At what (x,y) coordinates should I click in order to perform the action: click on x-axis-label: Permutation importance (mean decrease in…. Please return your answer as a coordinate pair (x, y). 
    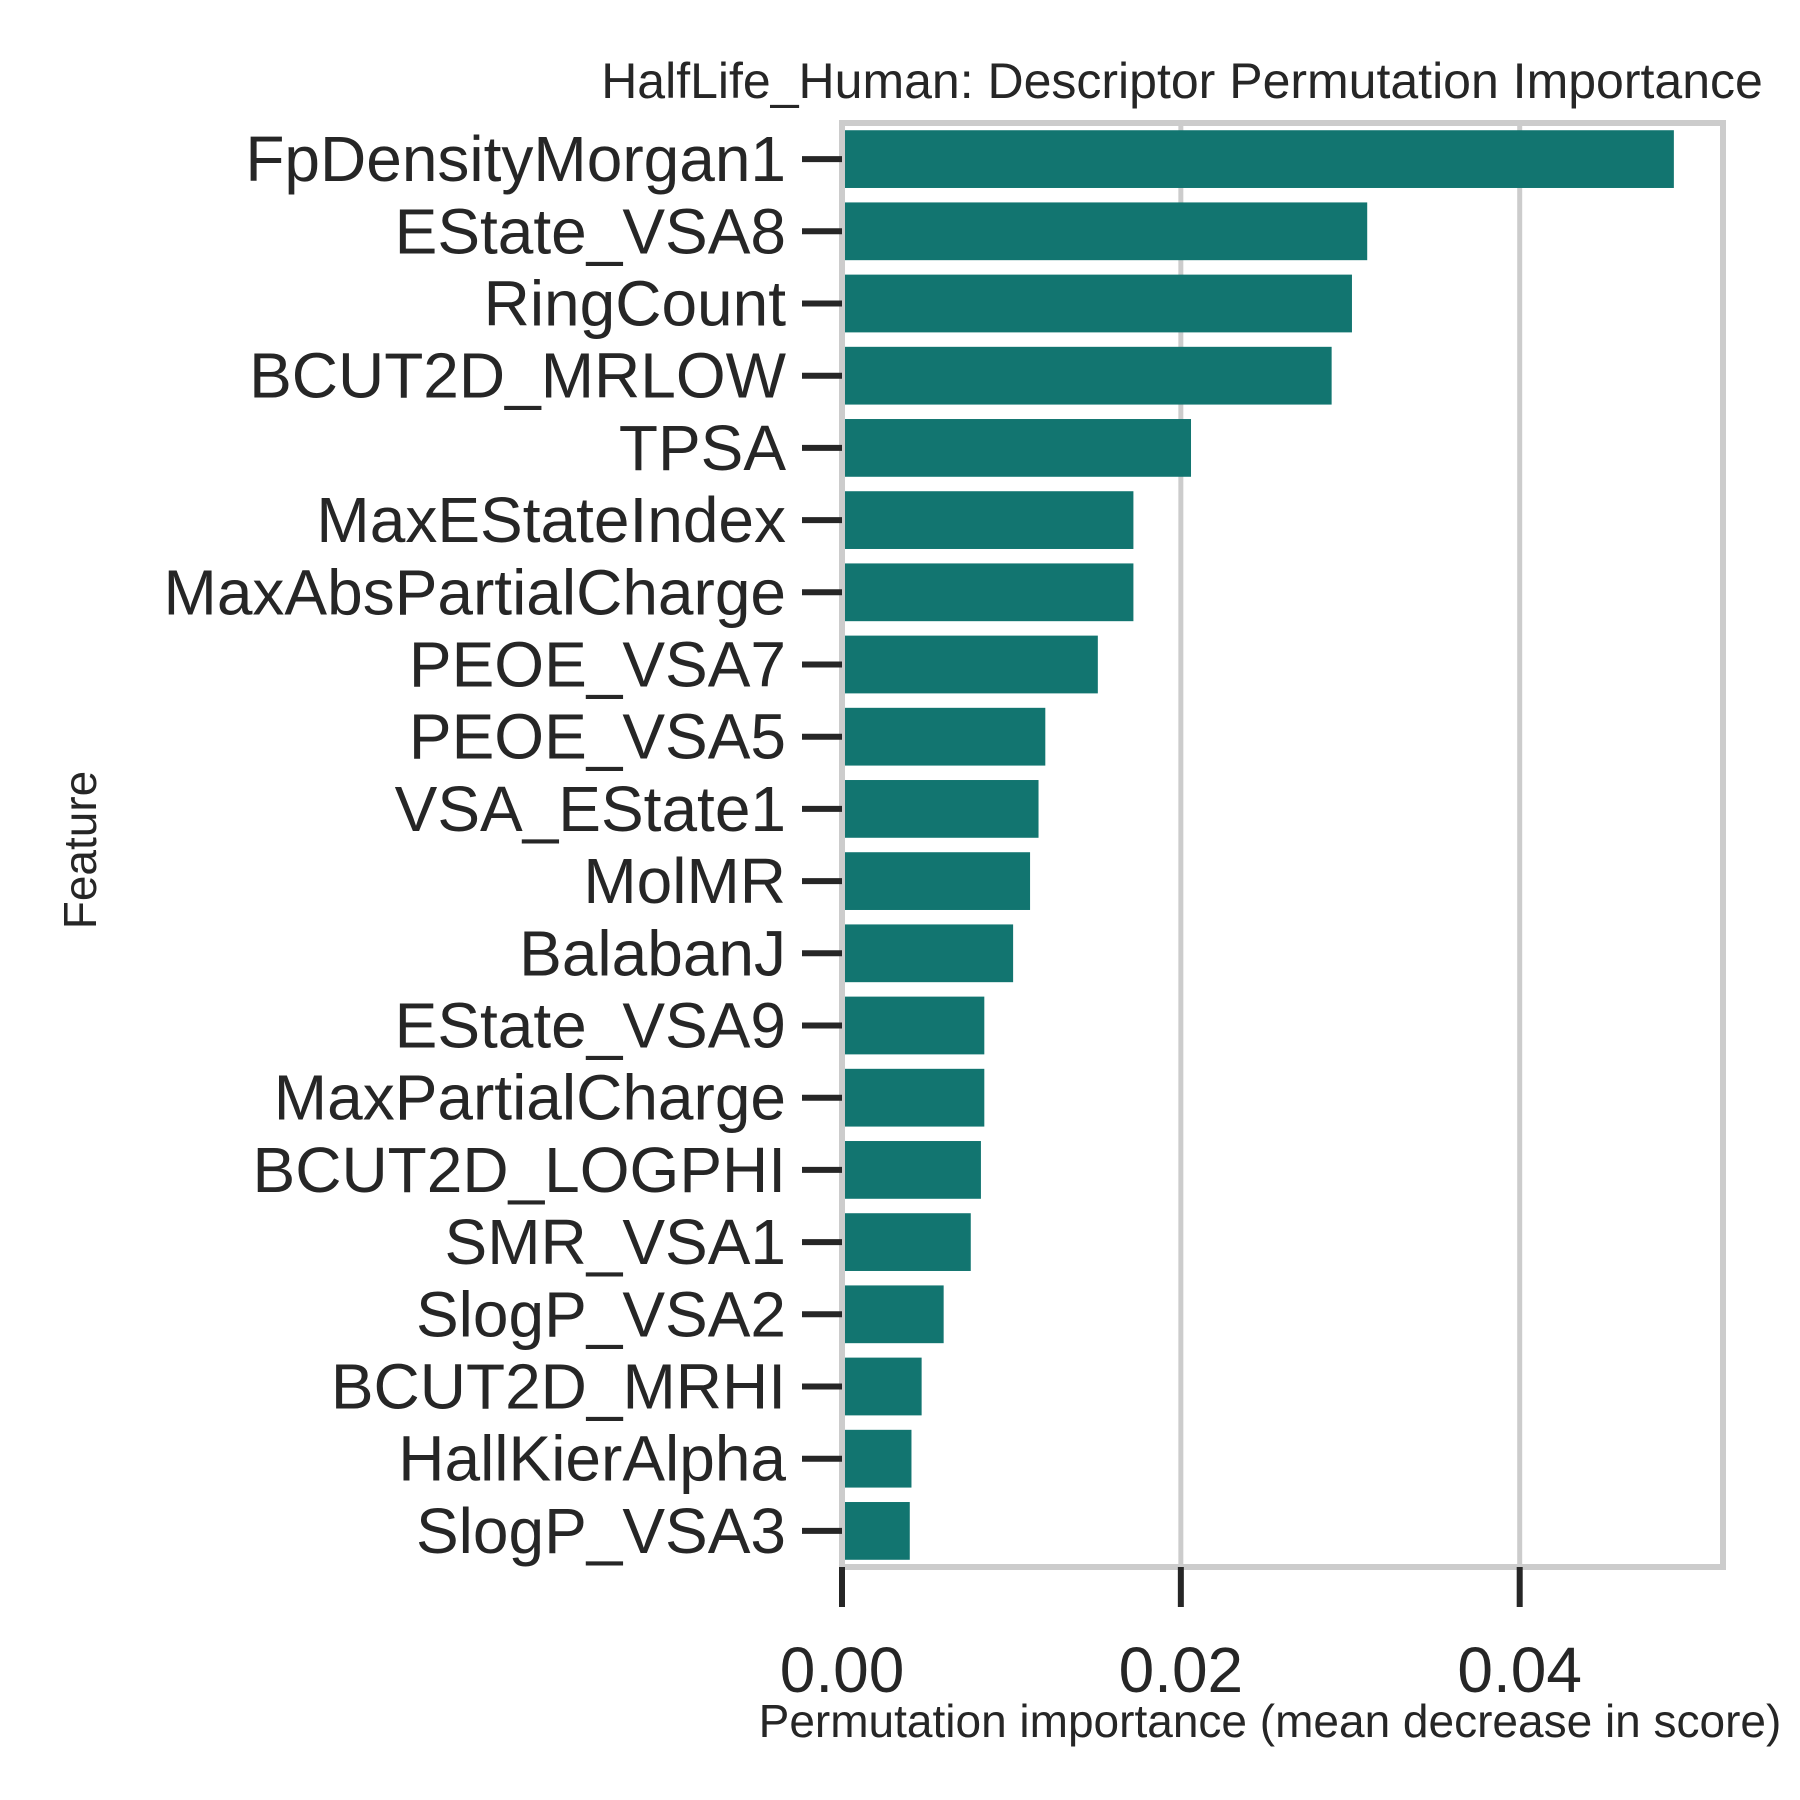
    Looking at the image, I should click on (1270, 1721).